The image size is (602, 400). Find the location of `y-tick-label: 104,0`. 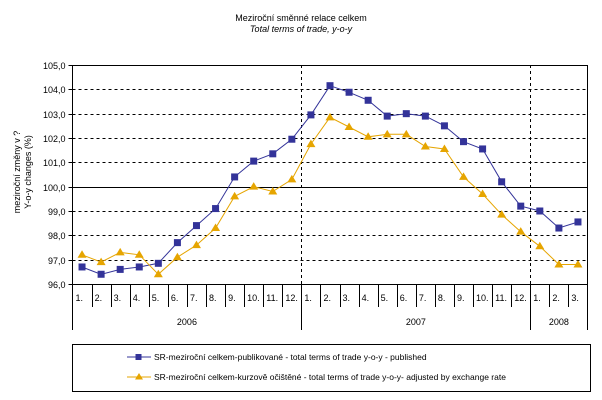

y-tick-label: 104,0 is located at coordinates (54, 90).